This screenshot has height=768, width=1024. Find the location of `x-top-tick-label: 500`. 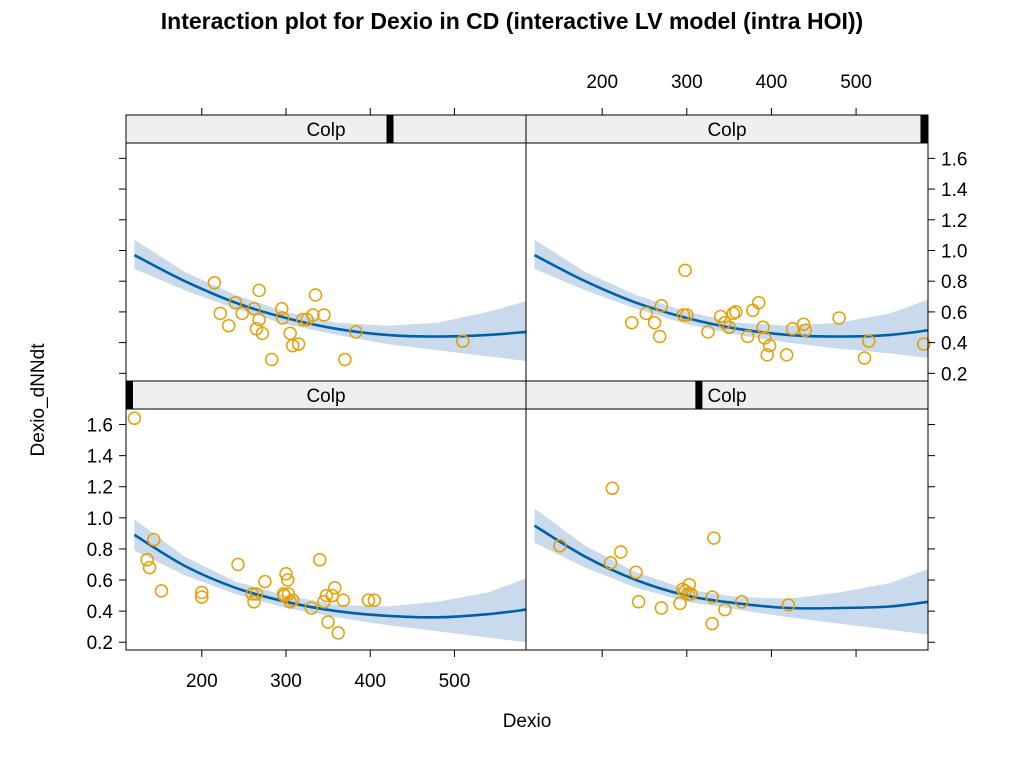

x-top-tick-label: 500 is located at coordinates (856, 82).